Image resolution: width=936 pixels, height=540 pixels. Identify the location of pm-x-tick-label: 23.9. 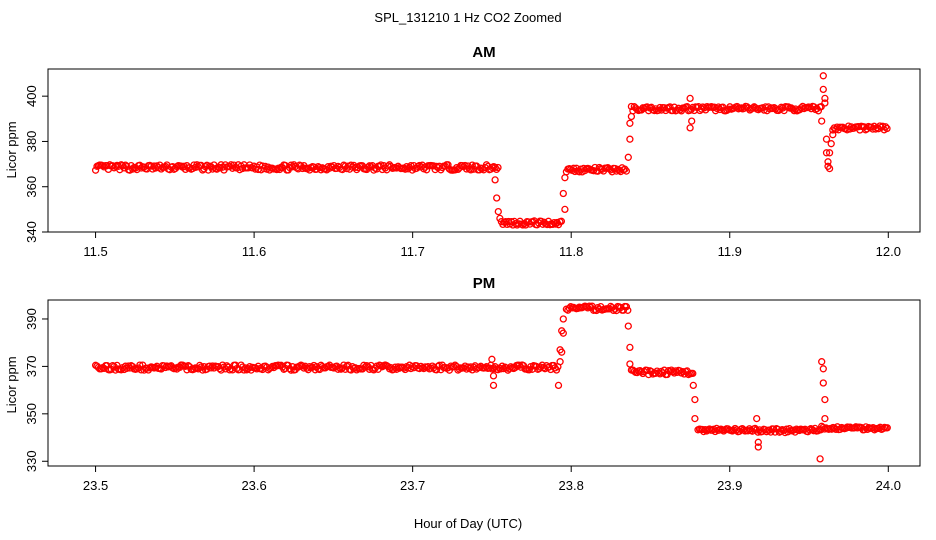
(729, 485).